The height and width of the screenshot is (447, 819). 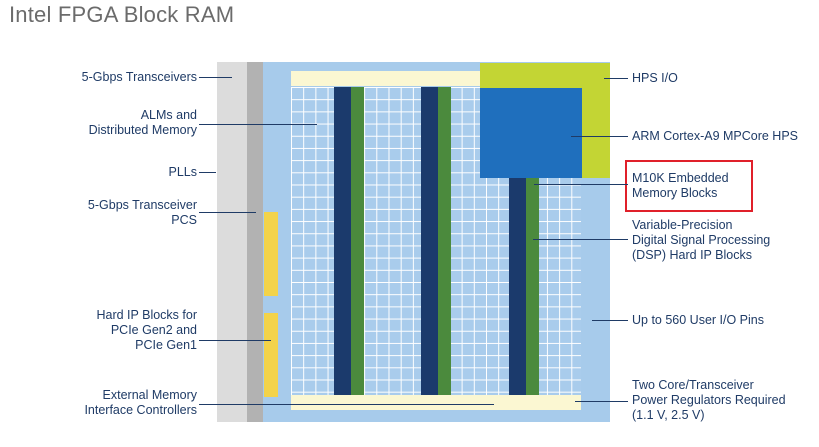 What do you see at coordinates (227, 212) in the screenshot?
I see `leader-pcs` at bounding box center [227, 212].